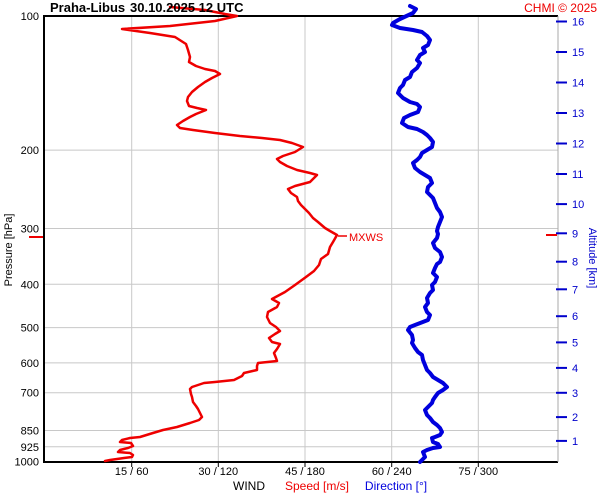 The image size is (600, 500). Describe the element at coordinates (560, 8) in the screenshot. I see `copyright-text: CHMI © 2025` at that location.